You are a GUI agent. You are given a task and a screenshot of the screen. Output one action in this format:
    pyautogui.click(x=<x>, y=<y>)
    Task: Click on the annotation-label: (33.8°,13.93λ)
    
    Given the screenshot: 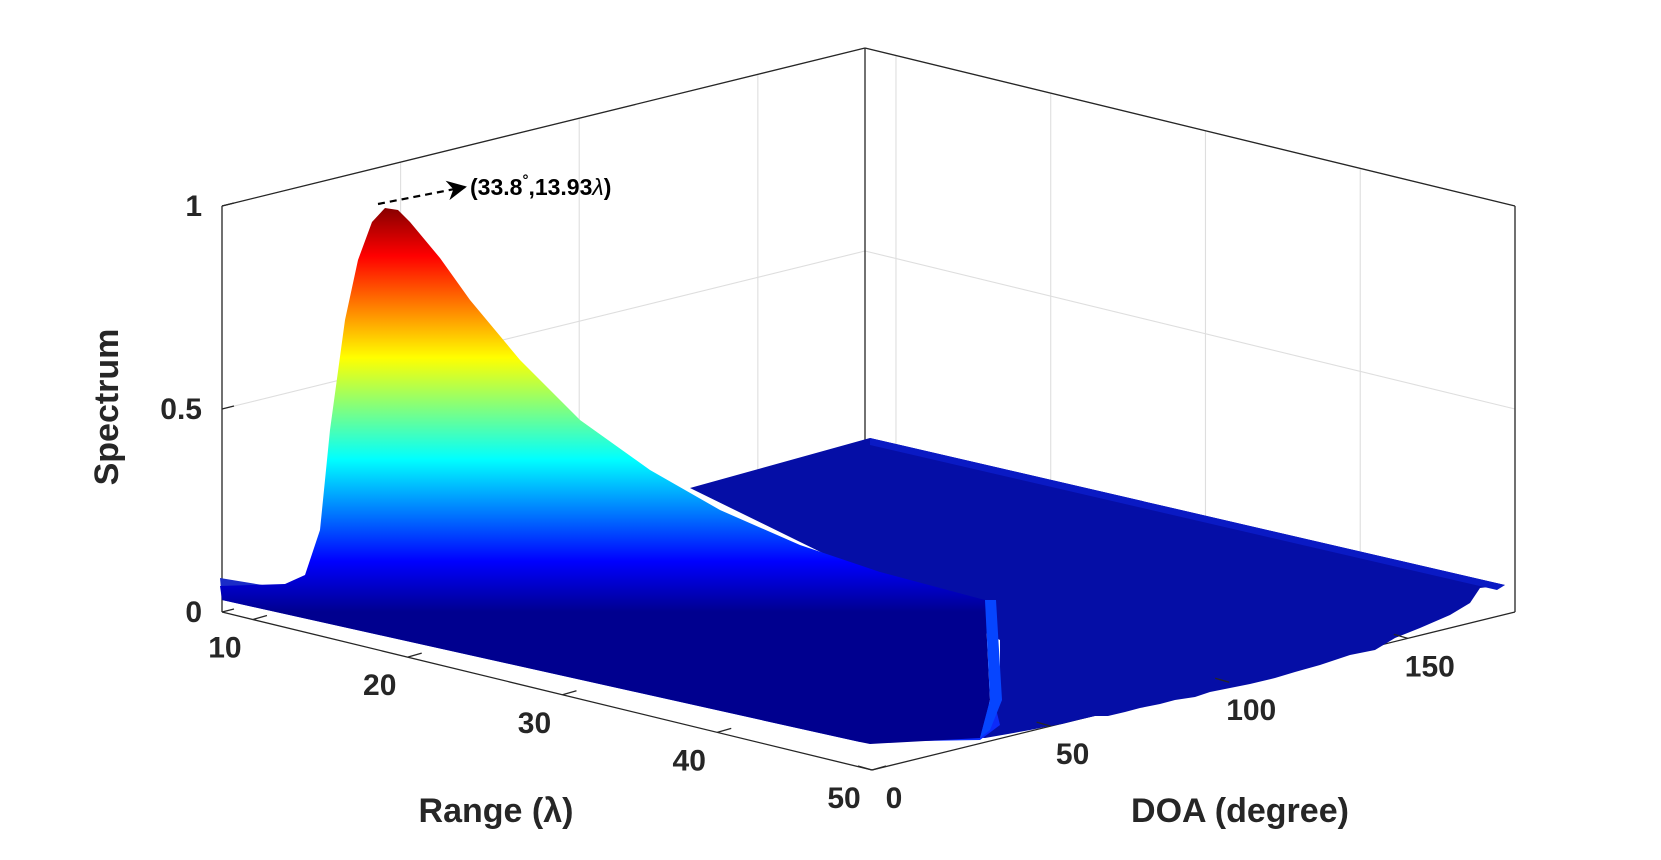 What is the action you would take?
    pyautogui.click(x=540, y=186)
    